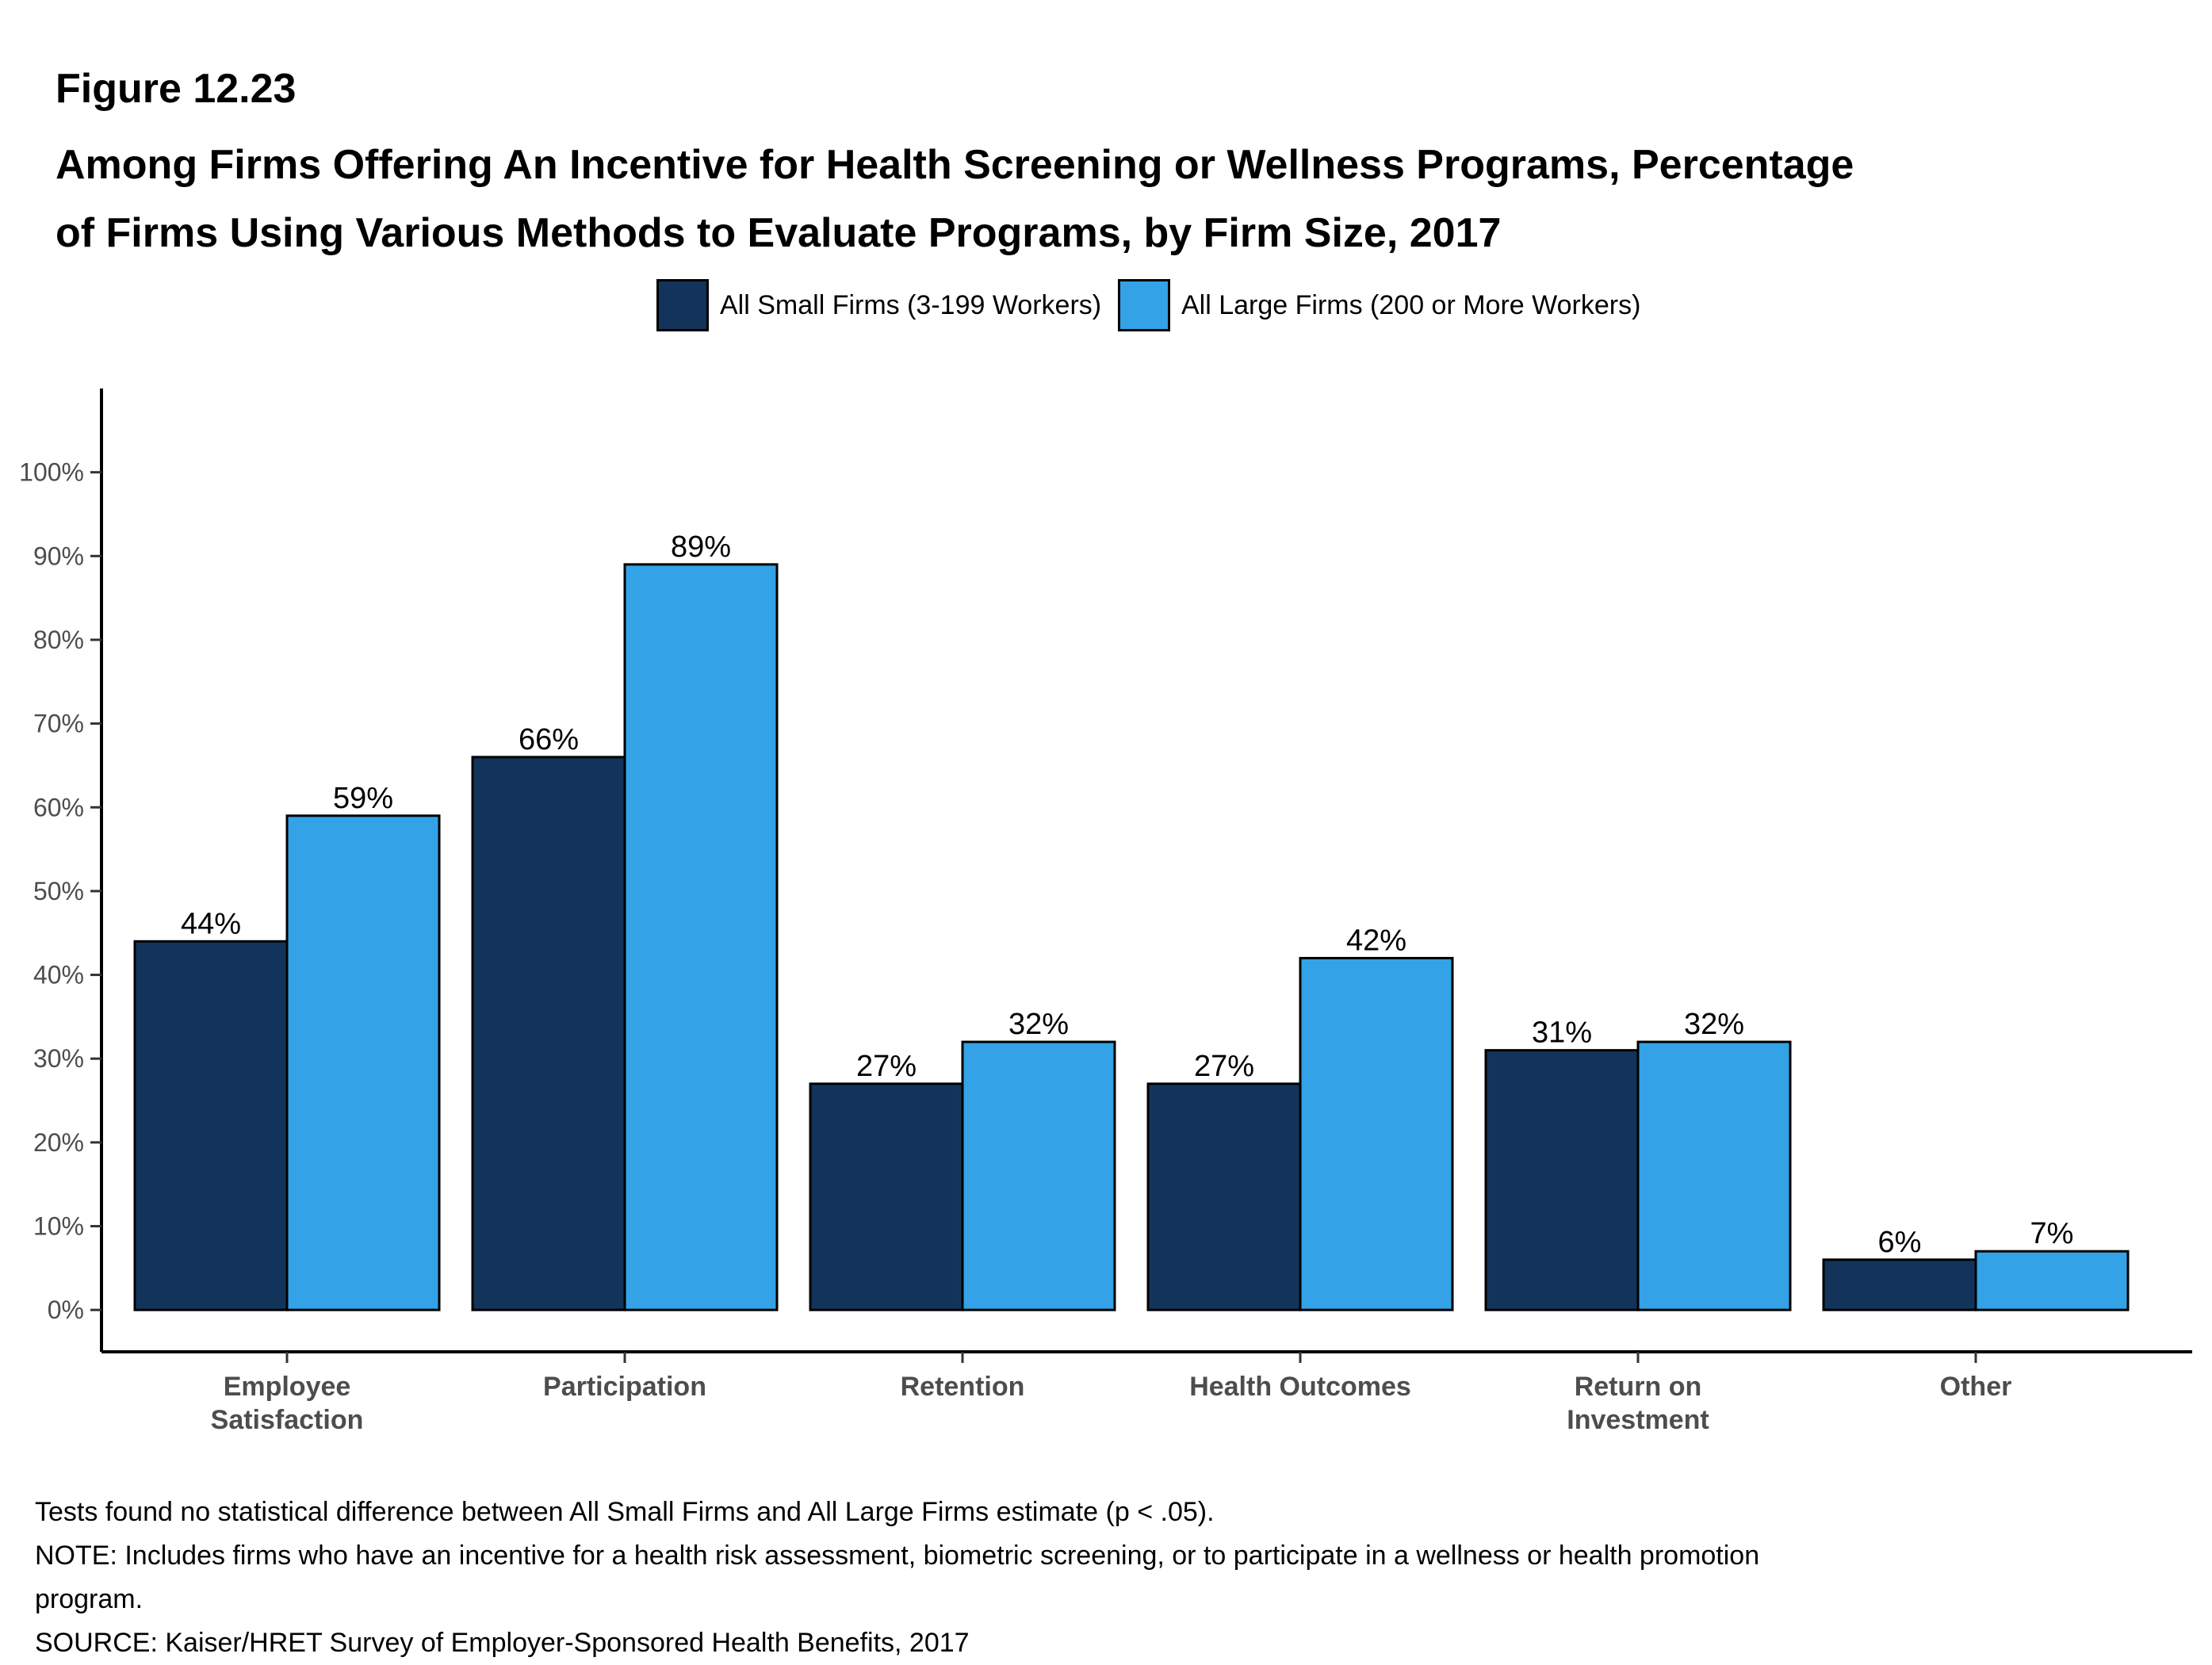 Image resolution: width=2212 pixels, height=1665 pixels. I want to click on y-tick-label: 30%, so click(58, 1058).